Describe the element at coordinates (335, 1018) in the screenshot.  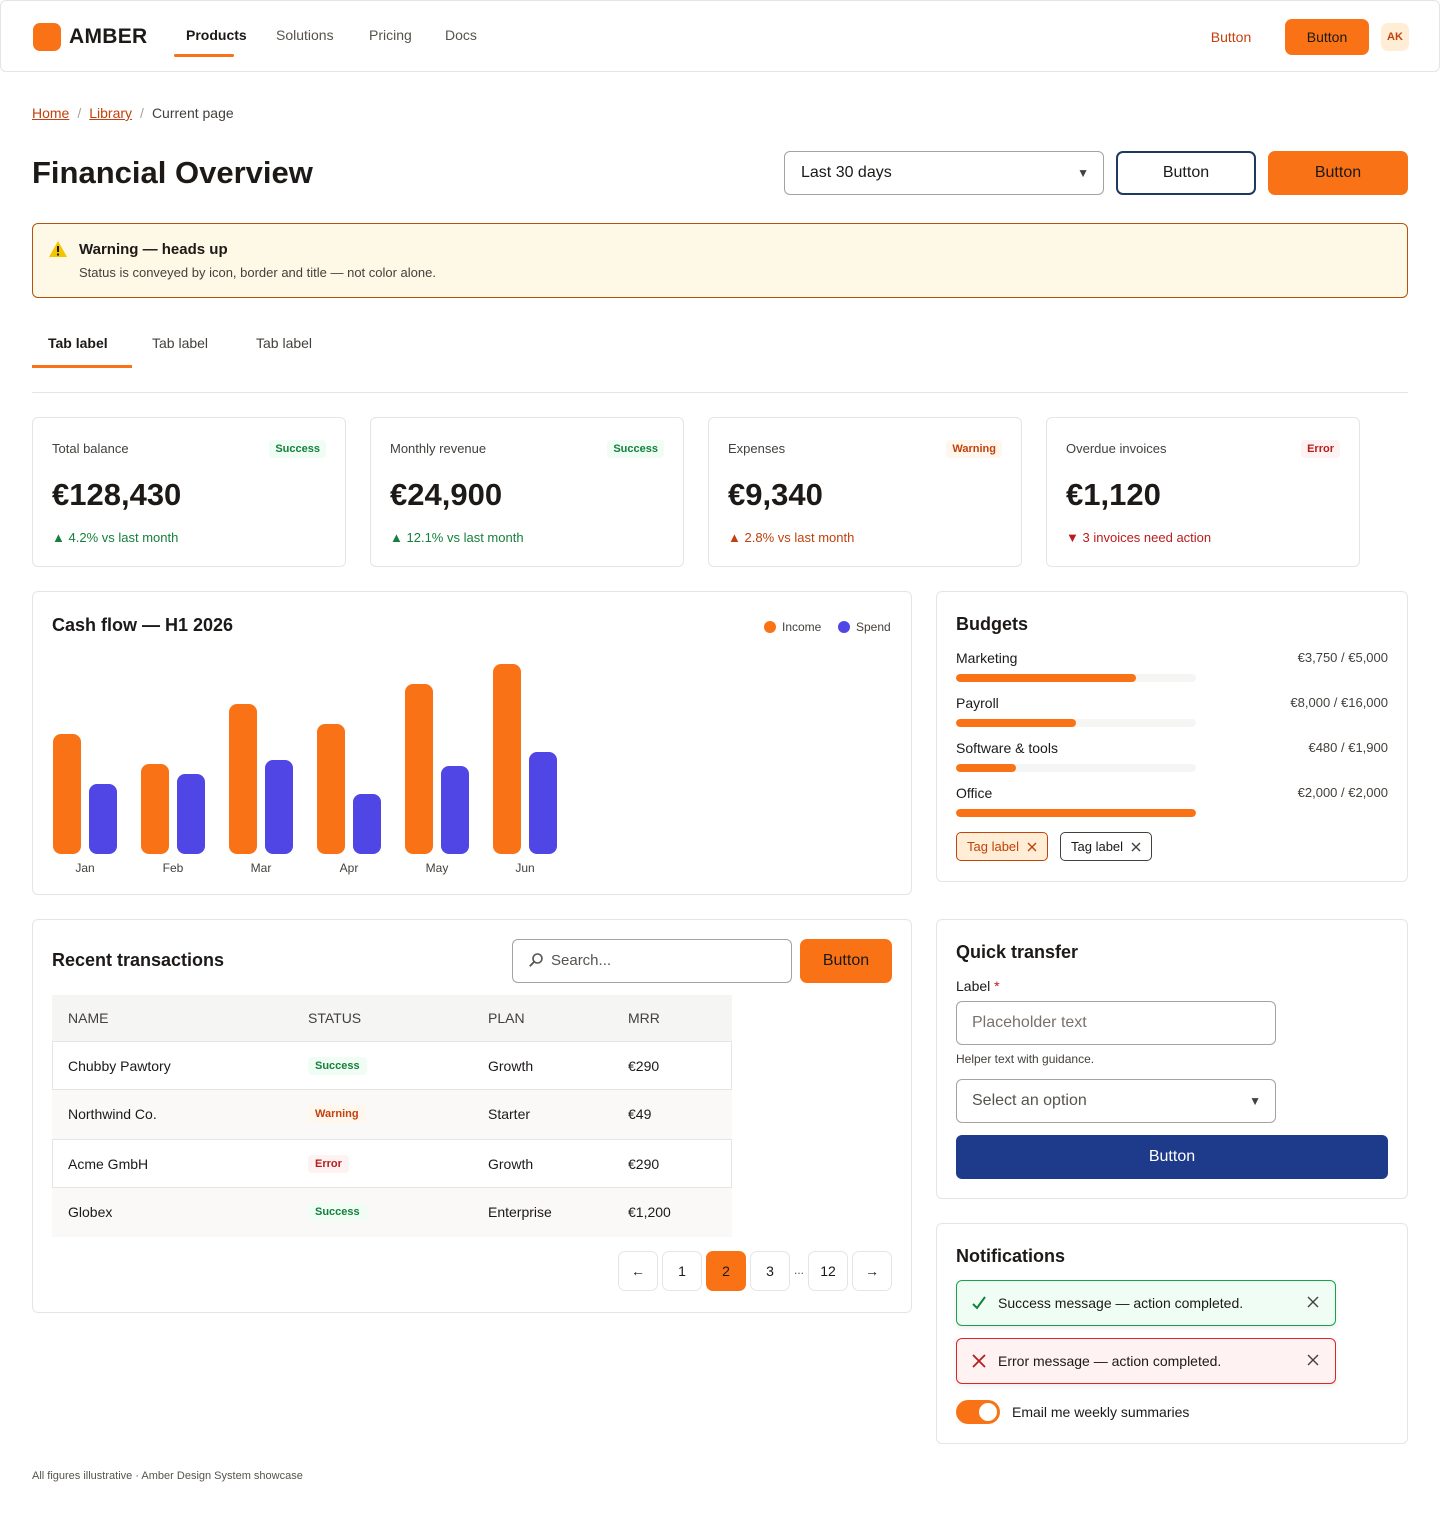
I see `column-header-status: Status` at that location.